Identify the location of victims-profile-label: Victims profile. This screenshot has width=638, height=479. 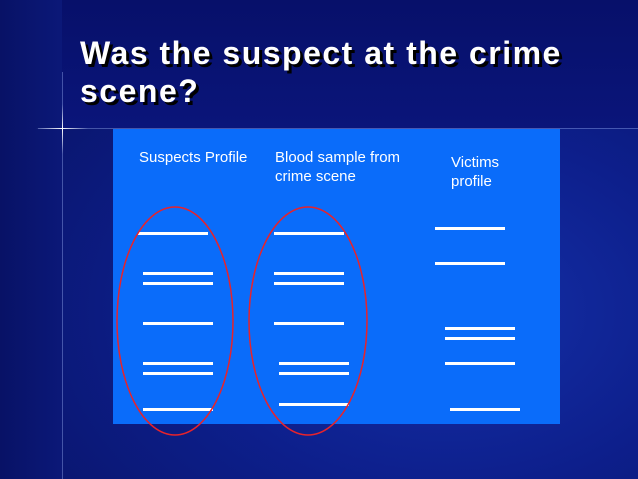
(475, 172).